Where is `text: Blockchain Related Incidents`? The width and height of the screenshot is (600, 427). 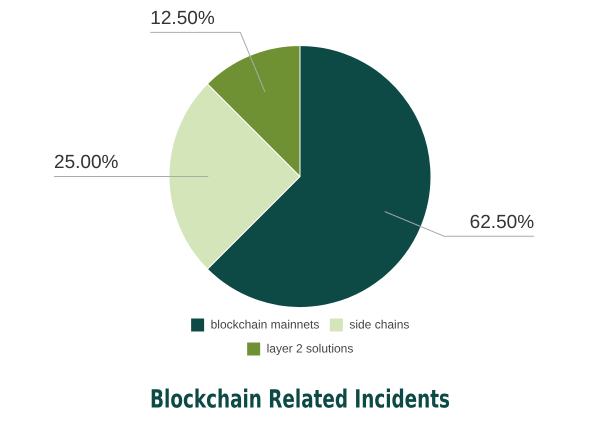
text: Blockchain Related Incidents is located at coordinates (300, 400).